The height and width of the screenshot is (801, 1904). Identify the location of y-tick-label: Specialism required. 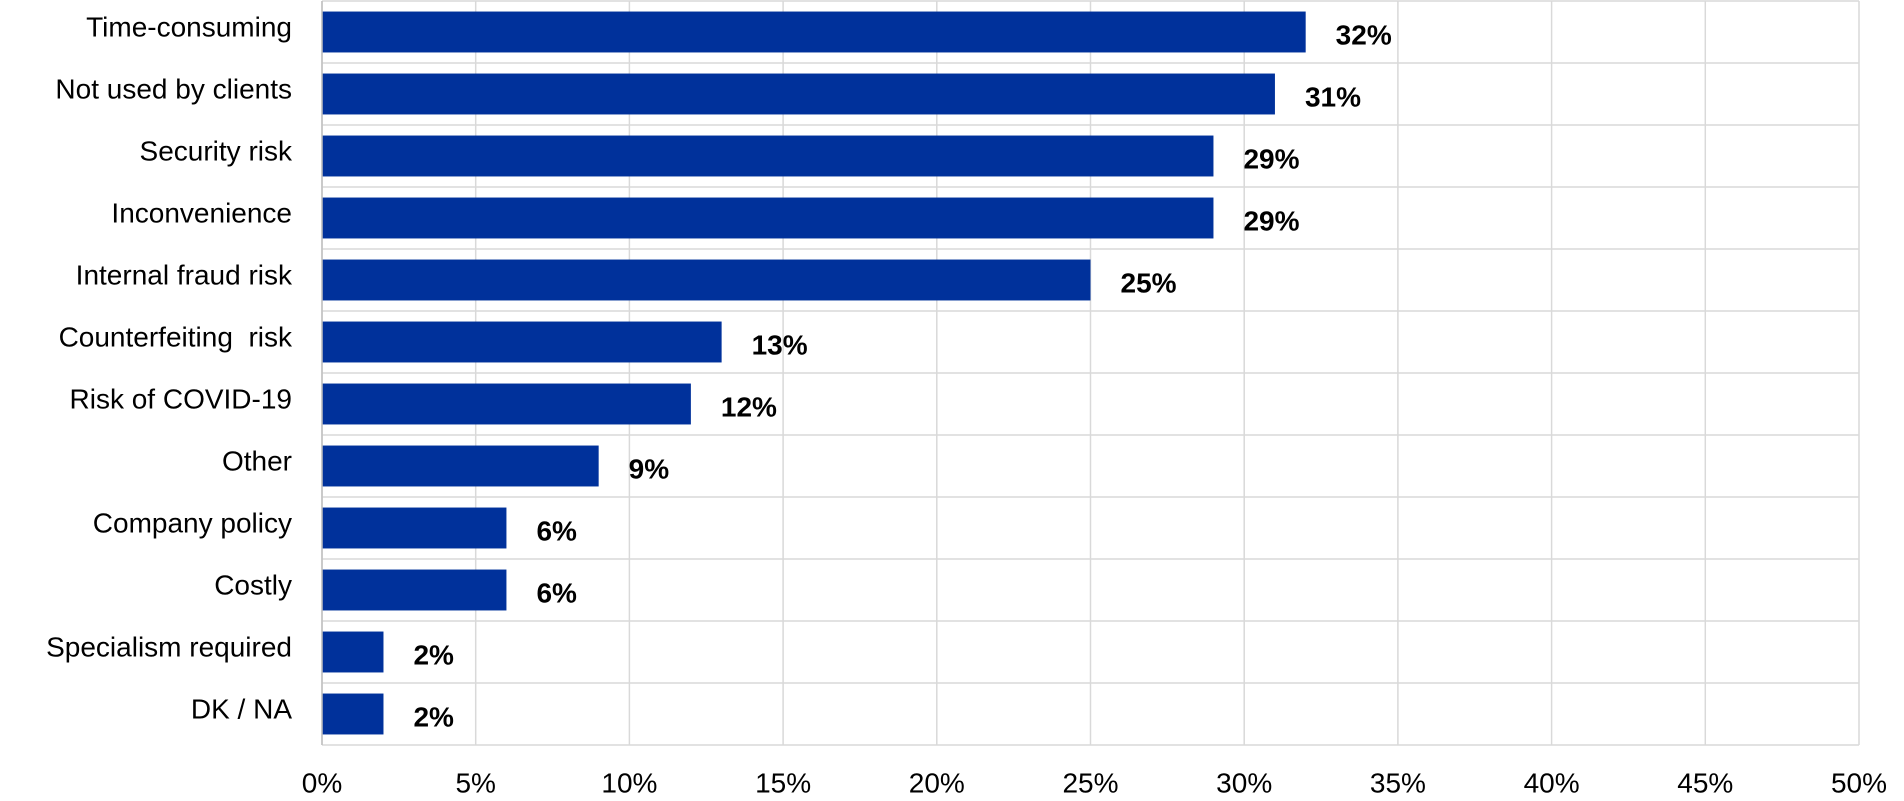
(169, 646).